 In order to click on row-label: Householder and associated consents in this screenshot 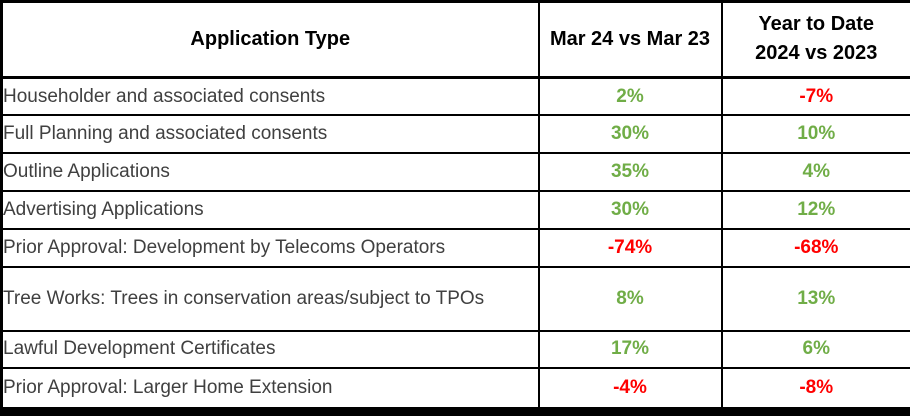, I will do `click(270, 96)`.